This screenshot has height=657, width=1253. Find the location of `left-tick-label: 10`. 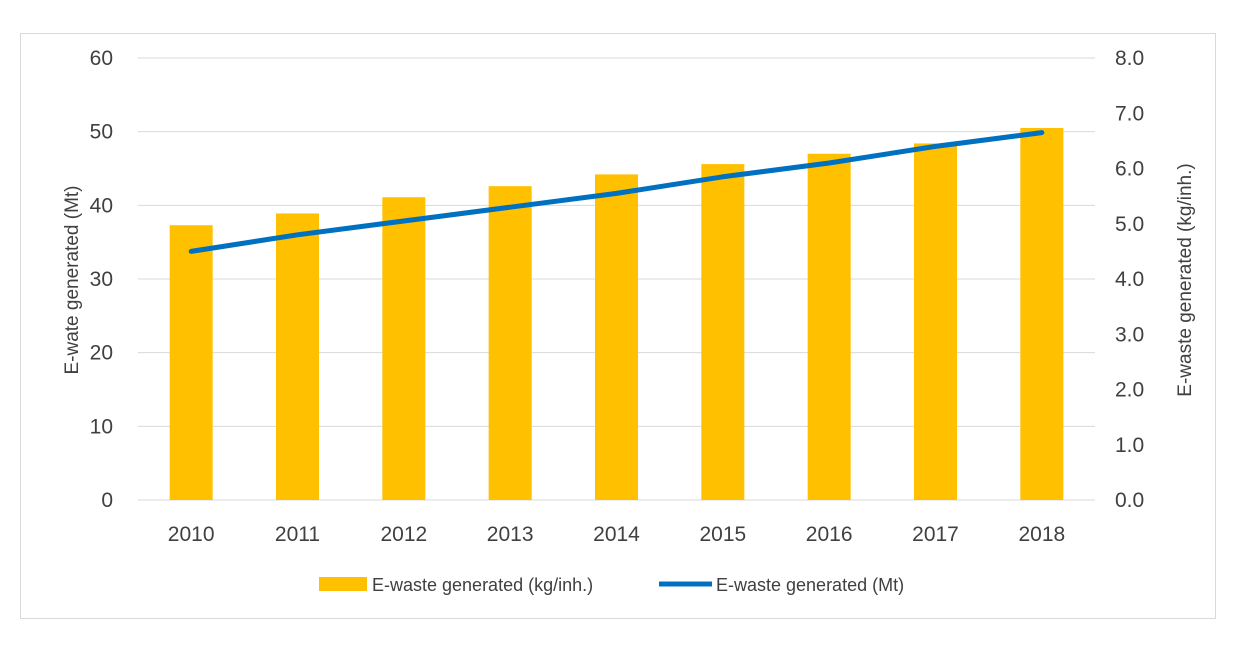

left-tick-label: 10 is located at coordinates (101, 426).